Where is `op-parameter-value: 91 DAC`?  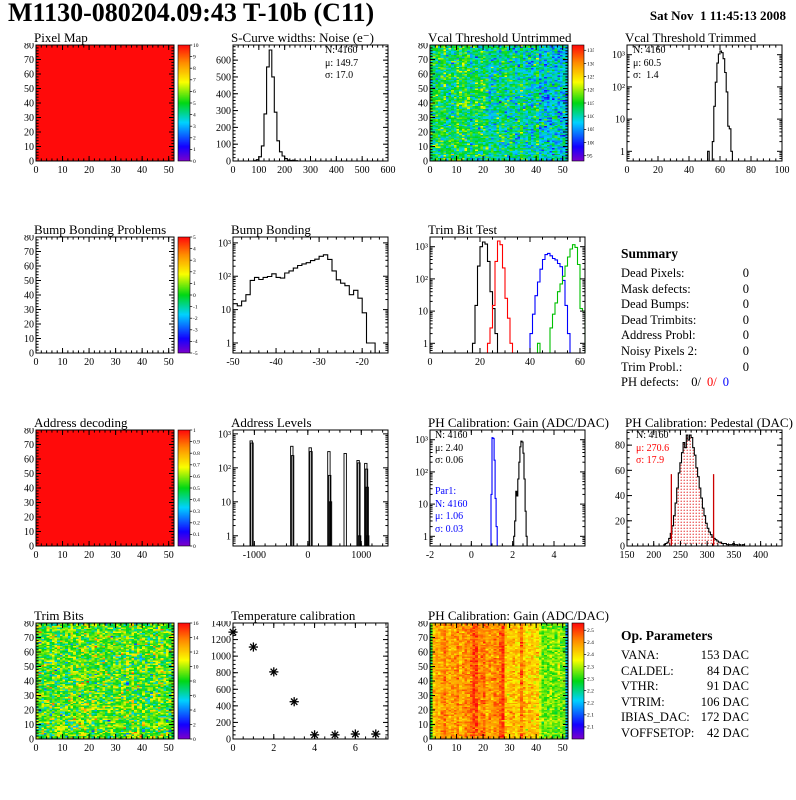
op-parameter-value: 91 DAC is located at coordinates (727, 686).